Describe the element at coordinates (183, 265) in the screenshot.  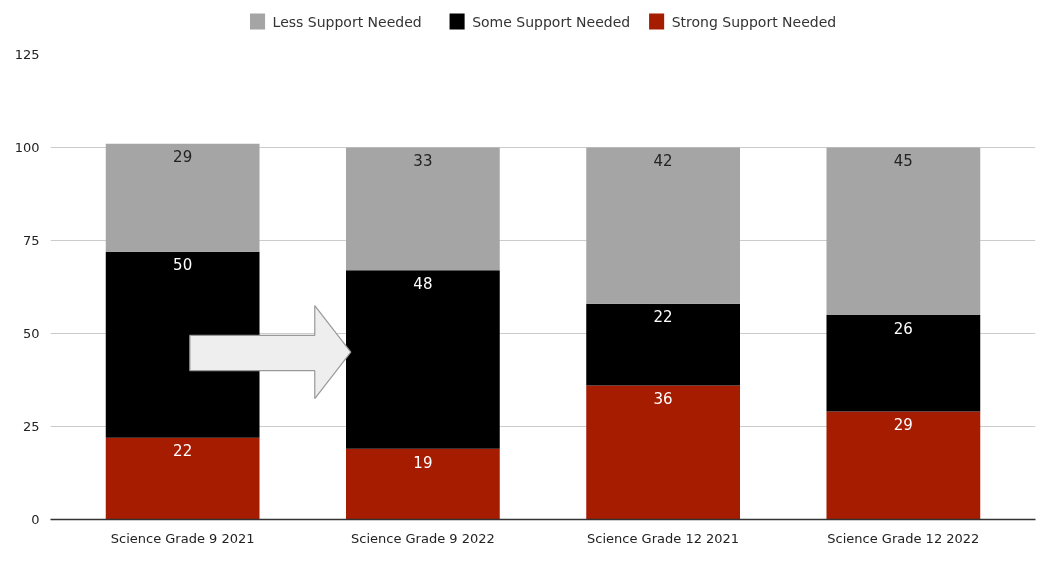
I see `data-label: 50` at that location.